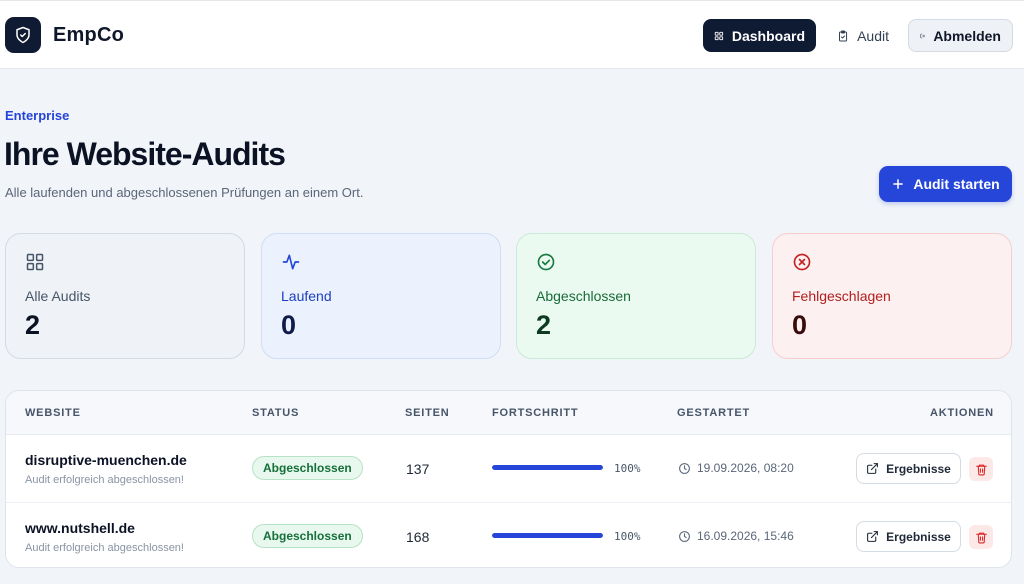  I want to click on nav-dashboard-button: Dashboard, so click(759, 35).